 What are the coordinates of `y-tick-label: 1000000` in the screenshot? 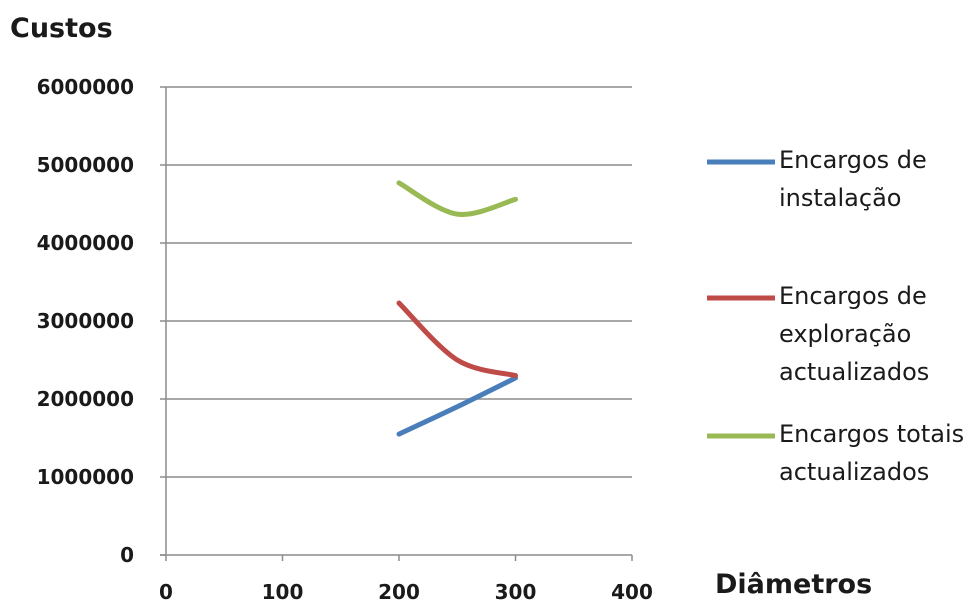 It's located at (85, 477).